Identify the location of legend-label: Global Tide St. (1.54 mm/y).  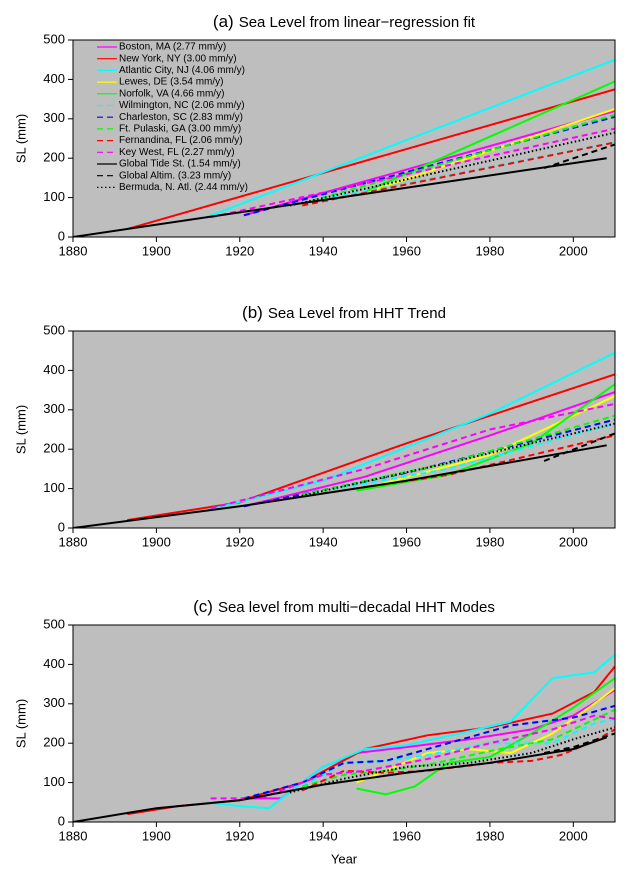
(180, 164).